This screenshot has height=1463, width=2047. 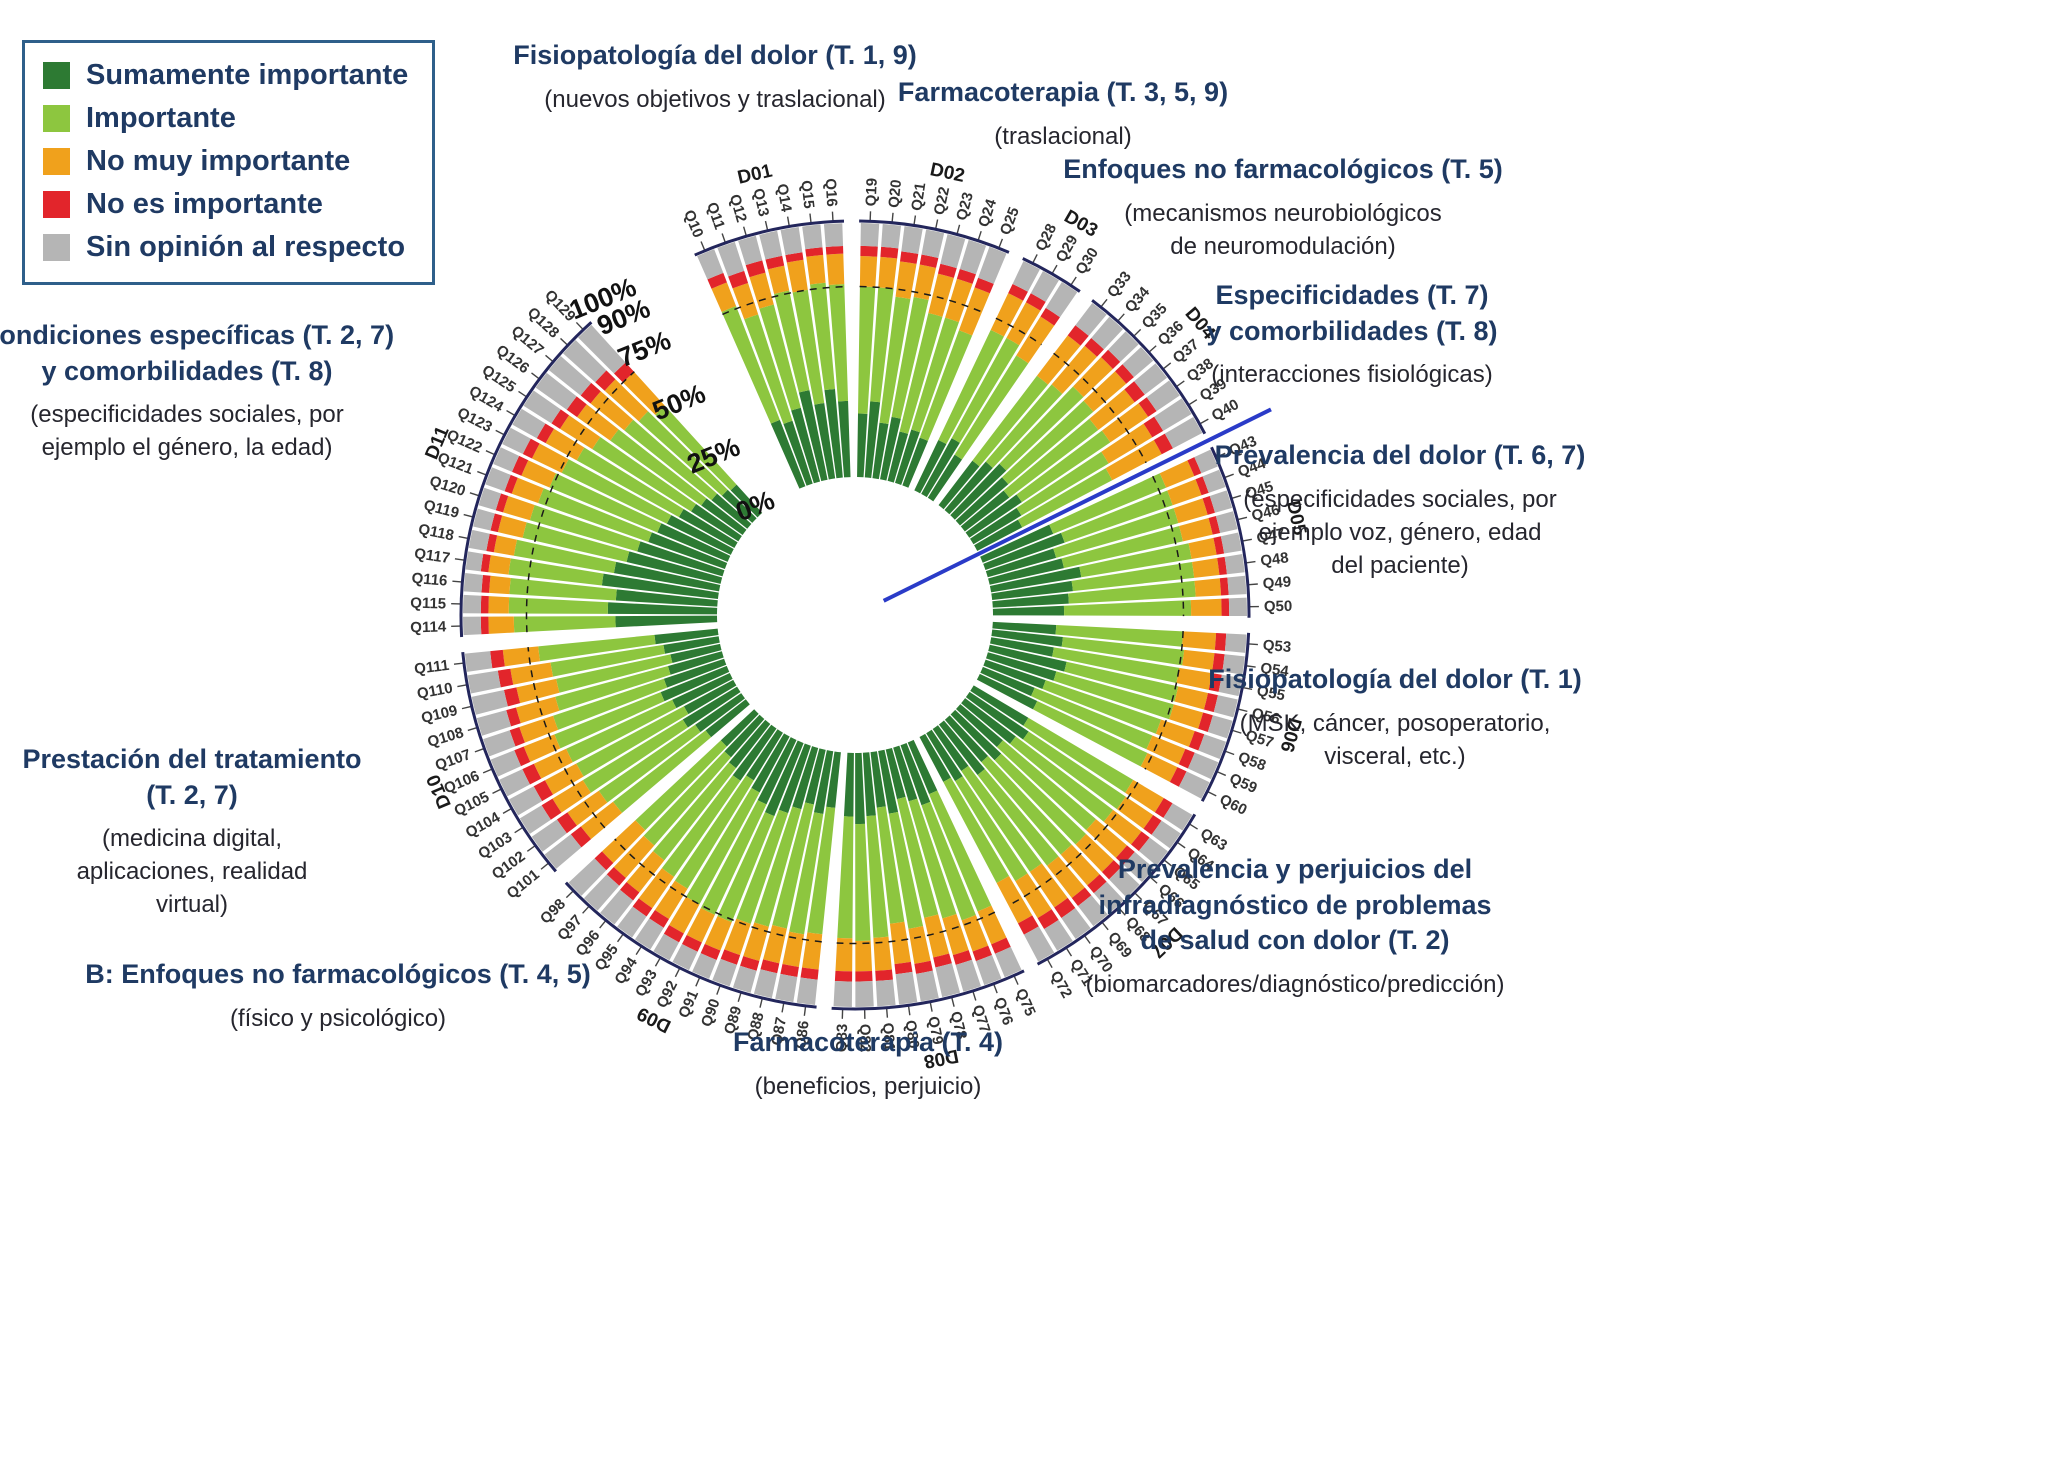 I want to click on question-label: Q116, so click(x=429, y=580).